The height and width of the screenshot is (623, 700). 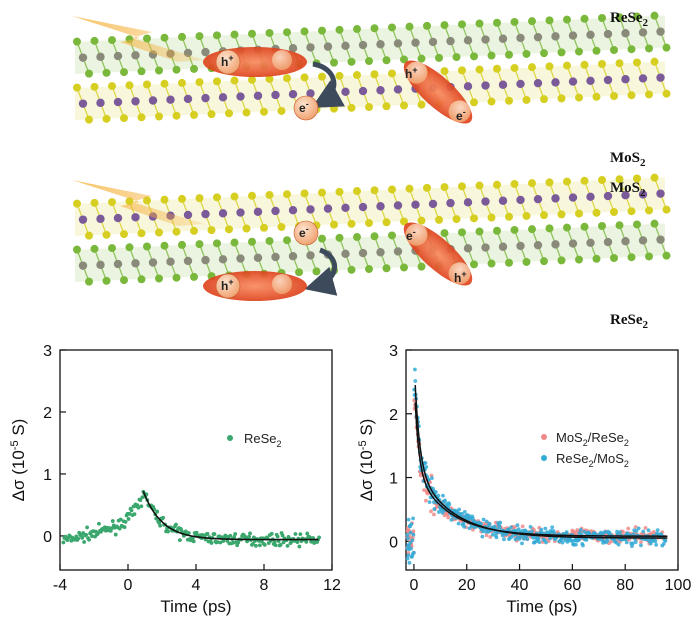 What do you see at coordinates (230, 58) in the screenshot?
I see `hole-sup: +` at bounding box center [230, 58].